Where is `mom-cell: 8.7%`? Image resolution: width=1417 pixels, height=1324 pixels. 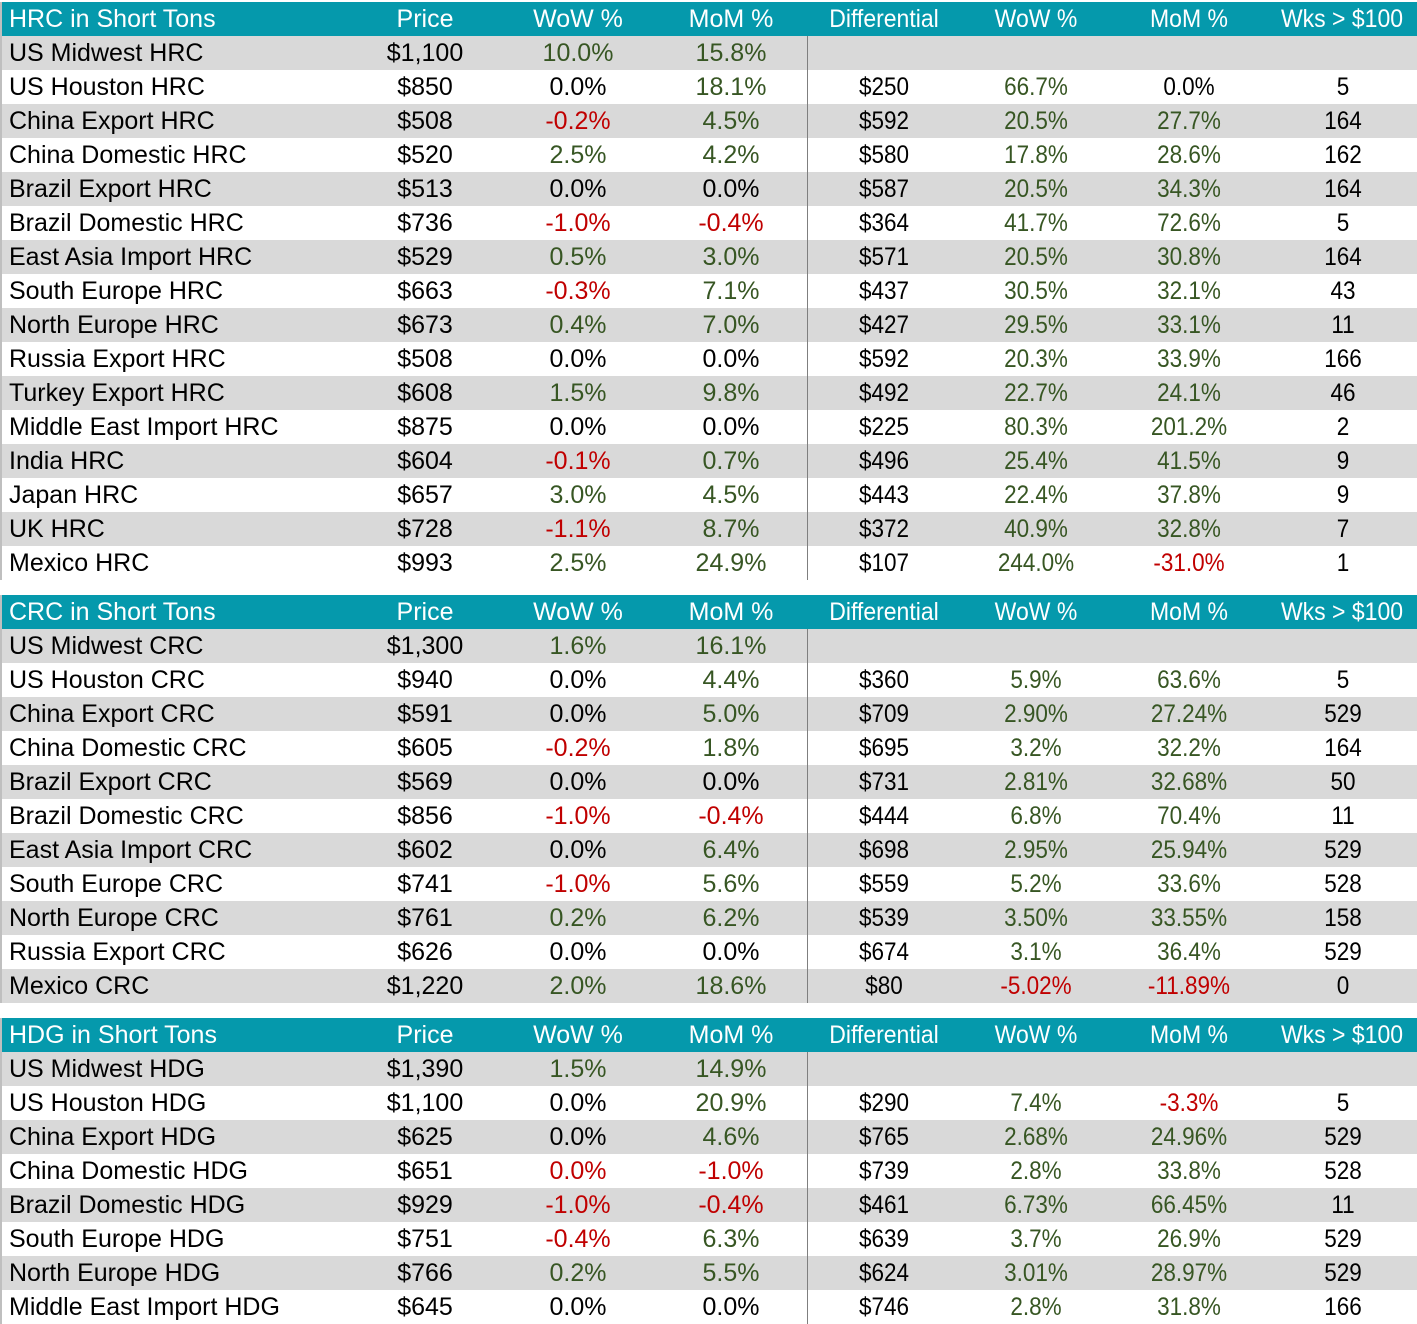 mom-cell: 8.7% is located at coordinates (731, 529).